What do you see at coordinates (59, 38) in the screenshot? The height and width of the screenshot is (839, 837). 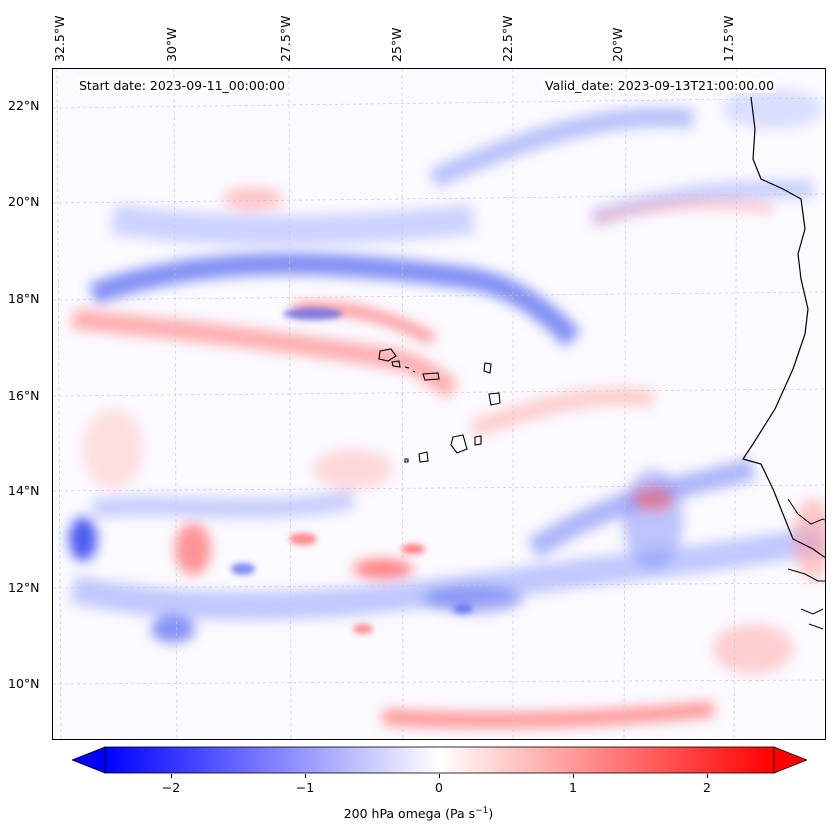 I see `lon-label-32-5w: 32.5°W` at bounding box center [59, 38].